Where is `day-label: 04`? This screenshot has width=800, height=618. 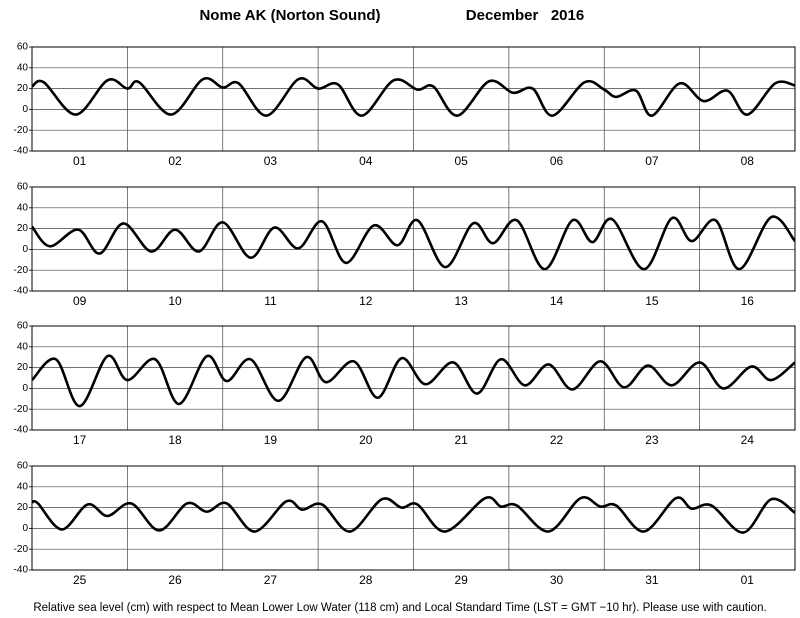 day-label: 04 is located at coordinates (366, 161).